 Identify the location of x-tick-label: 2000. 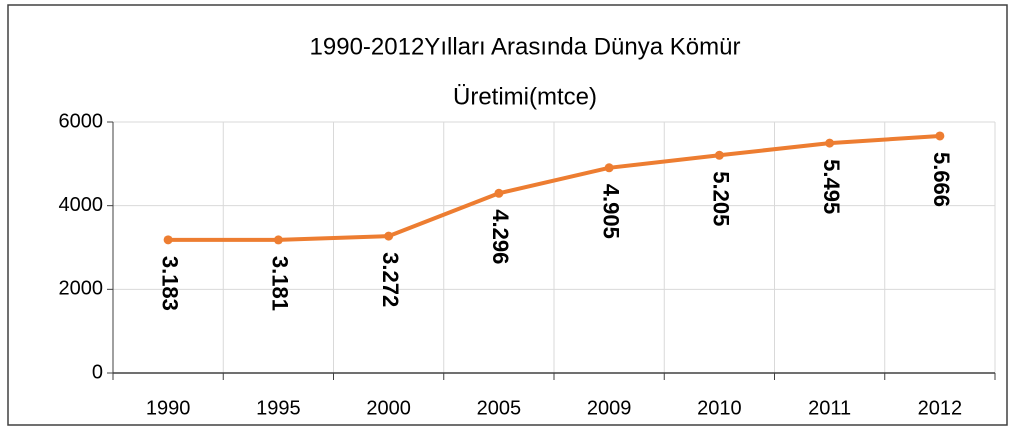
(388, 408).